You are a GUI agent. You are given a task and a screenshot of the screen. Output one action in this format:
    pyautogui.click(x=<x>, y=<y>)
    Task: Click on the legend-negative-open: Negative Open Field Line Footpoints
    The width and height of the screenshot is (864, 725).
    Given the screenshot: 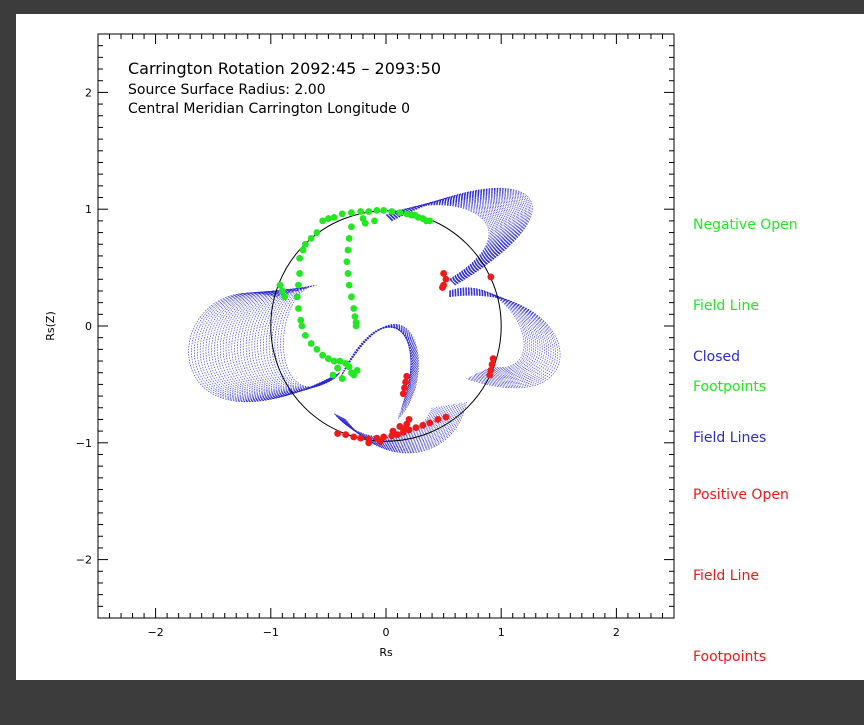 What is the action you would take?
    pyautogui.click(x=745, y=306)
    